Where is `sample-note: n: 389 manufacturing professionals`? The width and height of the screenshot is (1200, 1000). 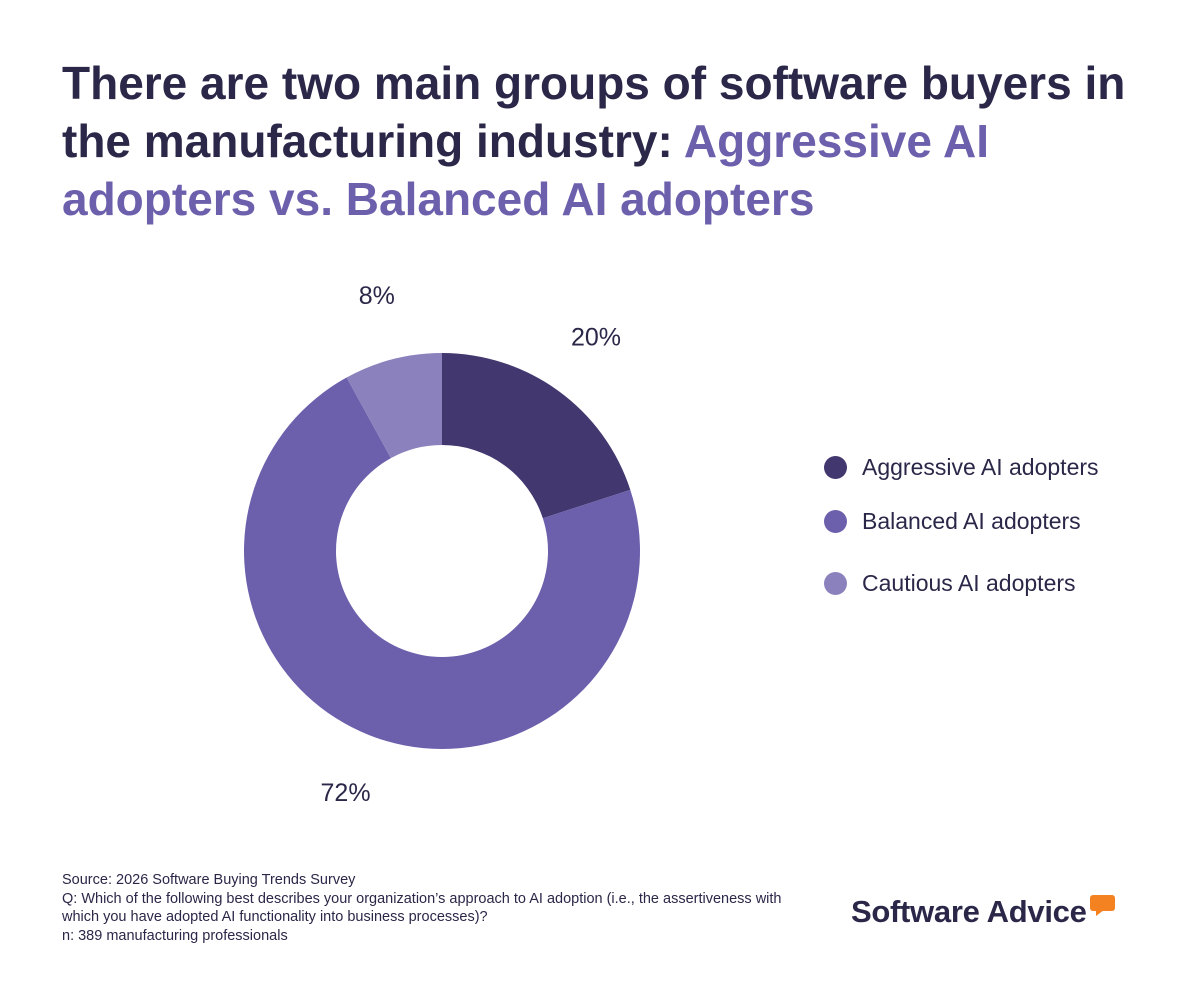 sample-note: n: 389 manufacturing professionals is located at coordinates (175, 935).